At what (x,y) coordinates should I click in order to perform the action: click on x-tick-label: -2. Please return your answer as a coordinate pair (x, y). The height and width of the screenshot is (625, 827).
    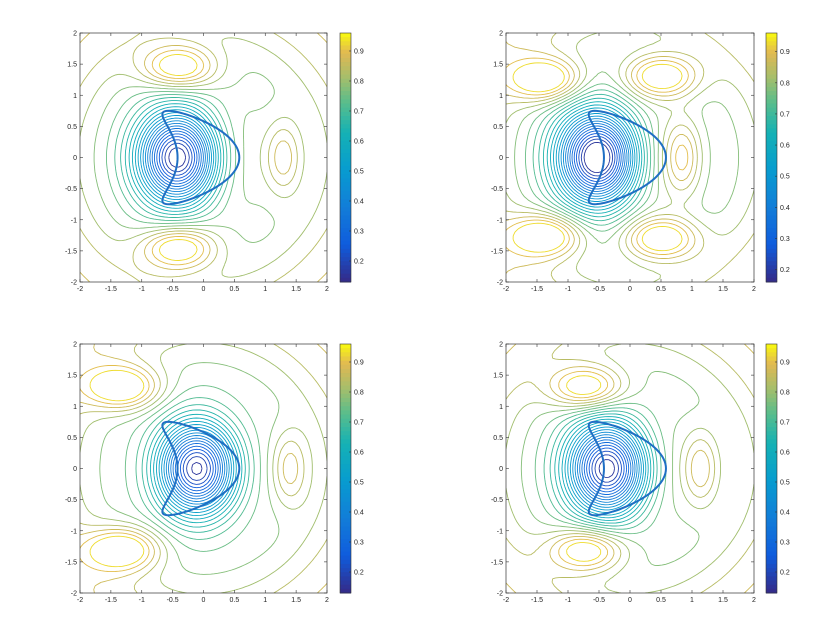
    Looking at the image, I should click on (506, 600).